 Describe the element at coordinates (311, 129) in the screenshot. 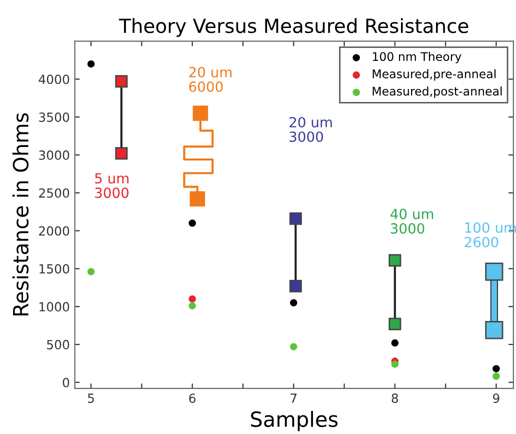

I see `annotation: 20 um 3000` at that location.